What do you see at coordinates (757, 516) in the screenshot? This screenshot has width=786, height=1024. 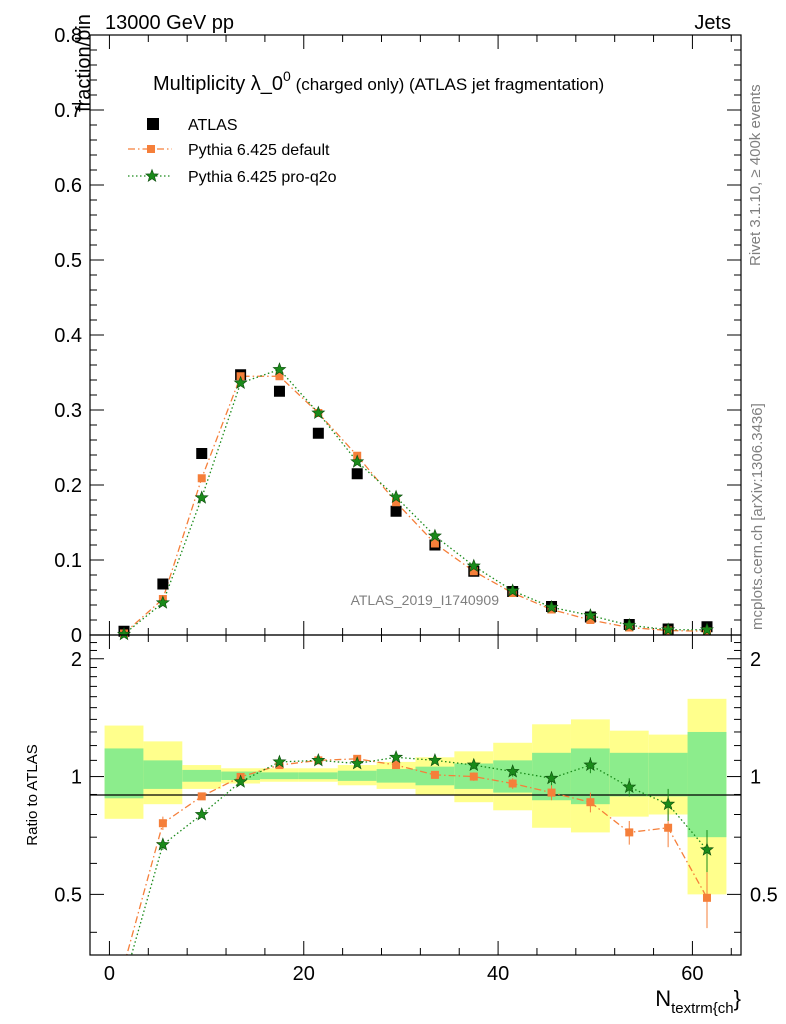 I see `mcplots-label: mcplots.cern.ch [arXiv:1306.3436]` at bounding box center [757, 516].